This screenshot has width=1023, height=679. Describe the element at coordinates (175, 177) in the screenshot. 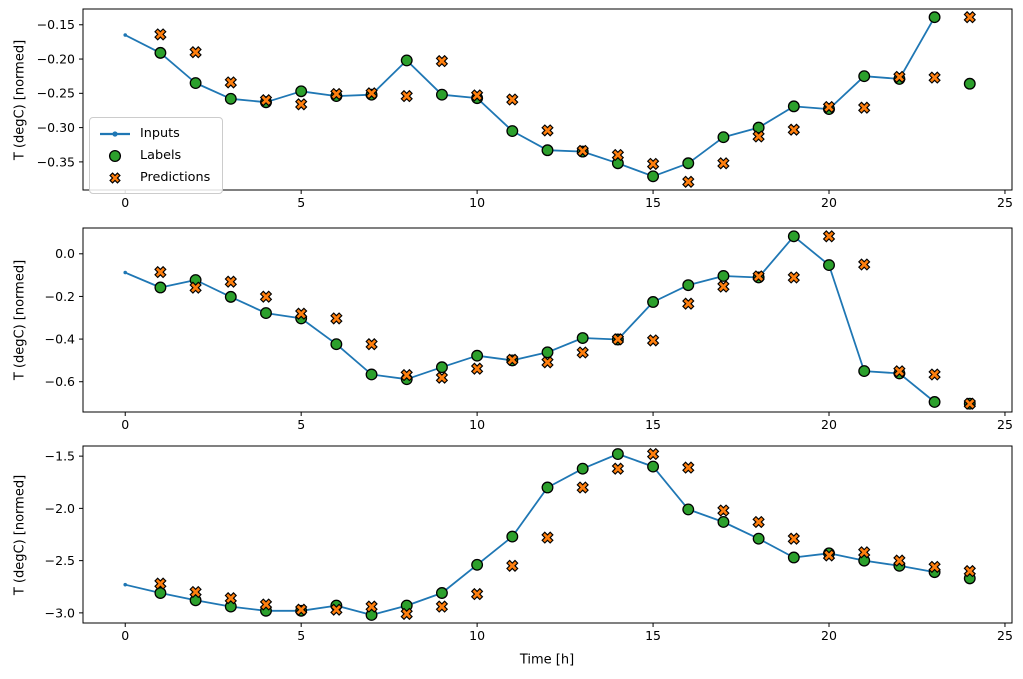

I see `legend-label-predictions: Predictions` at that location.